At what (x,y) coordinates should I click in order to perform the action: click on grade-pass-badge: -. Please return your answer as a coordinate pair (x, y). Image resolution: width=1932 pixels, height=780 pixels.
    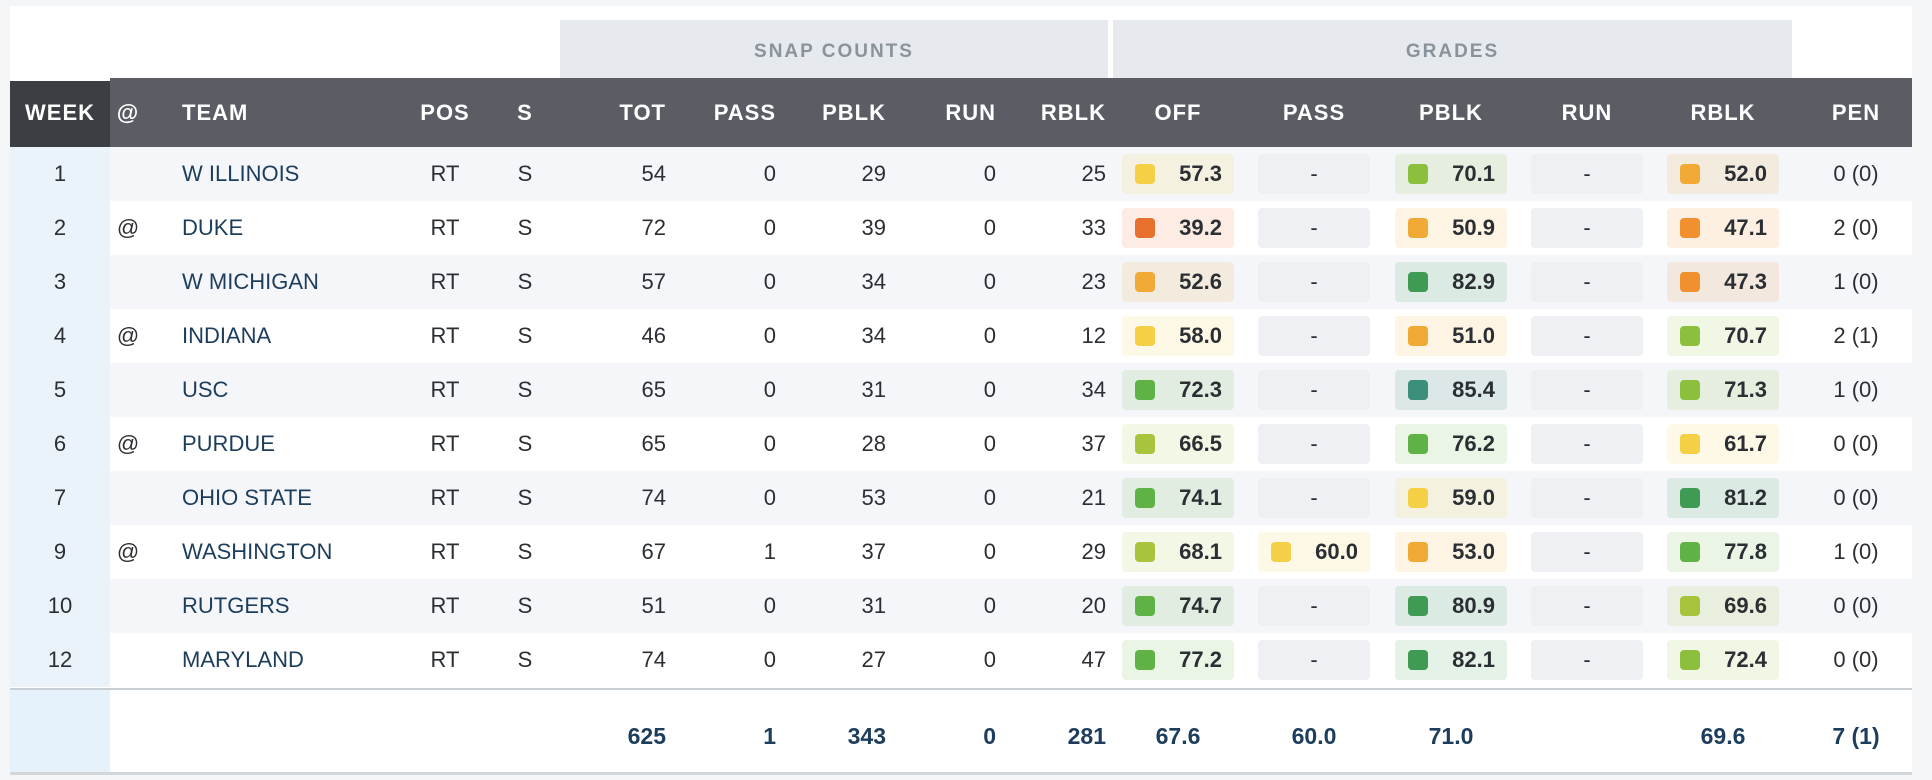
    Looking at the image, I should click on (1314, 174).